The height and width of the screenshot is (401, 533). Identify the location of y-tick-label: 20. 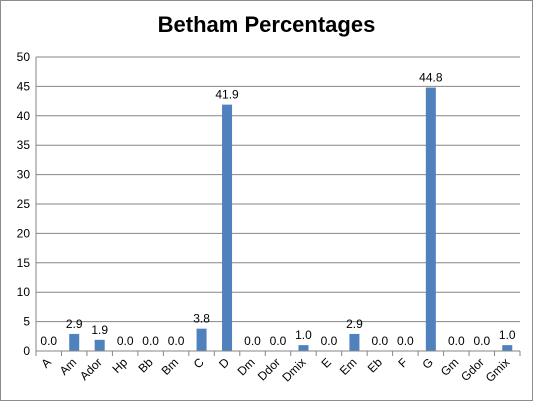
(24, 233).